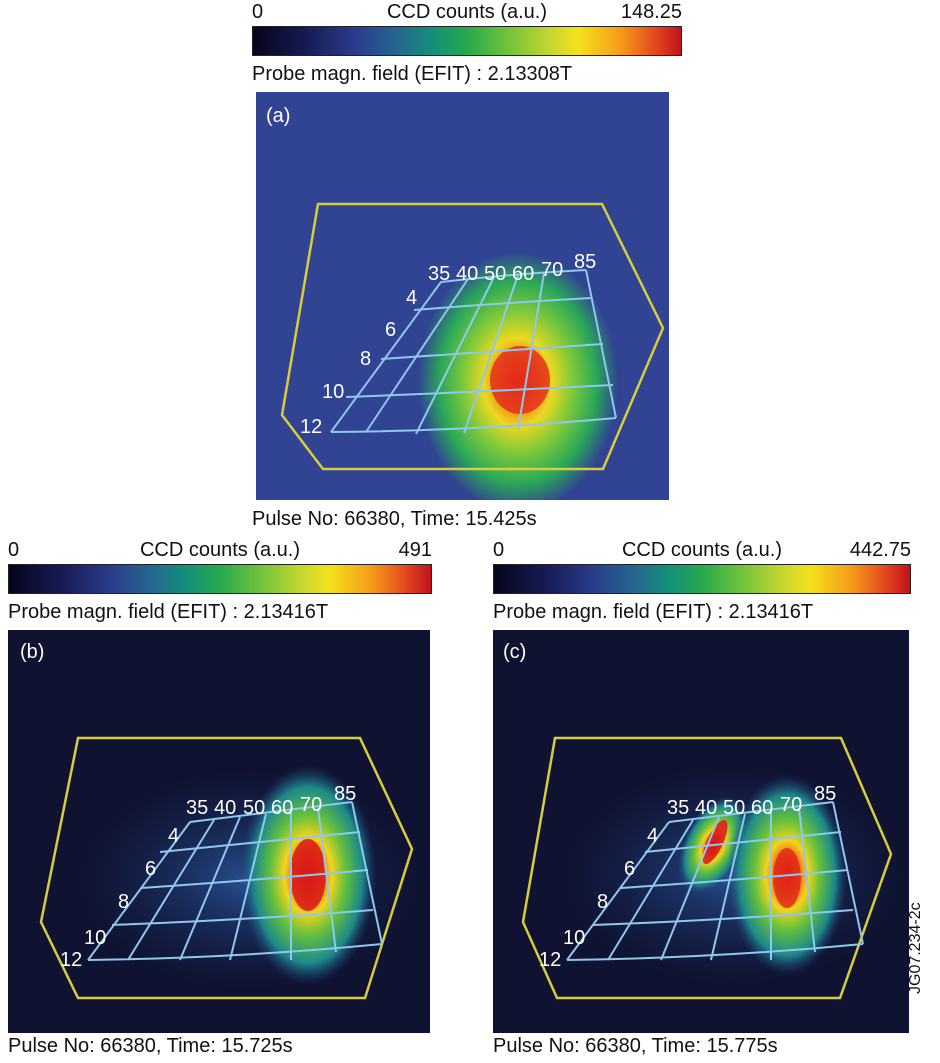 This screenshot has width=940, height=1063. Describe the element at coordinates (715, 842) in the screenshot. I see `emission-spot-left-core` at that location.